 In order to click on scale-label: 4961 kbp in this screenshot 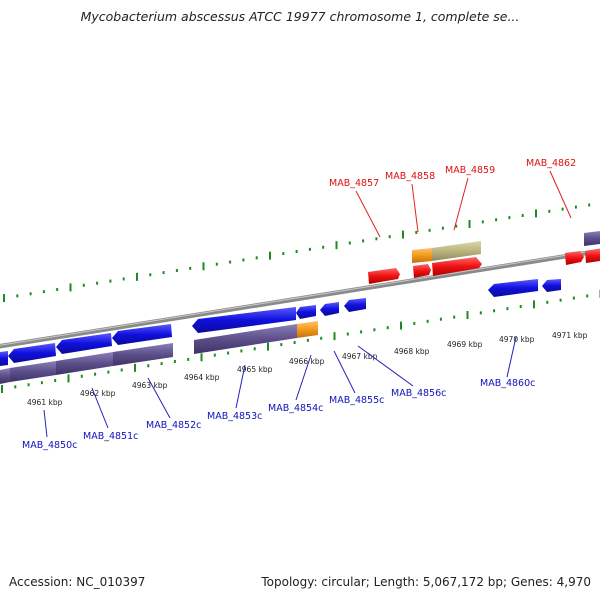, I will do `click(45, 402)`.